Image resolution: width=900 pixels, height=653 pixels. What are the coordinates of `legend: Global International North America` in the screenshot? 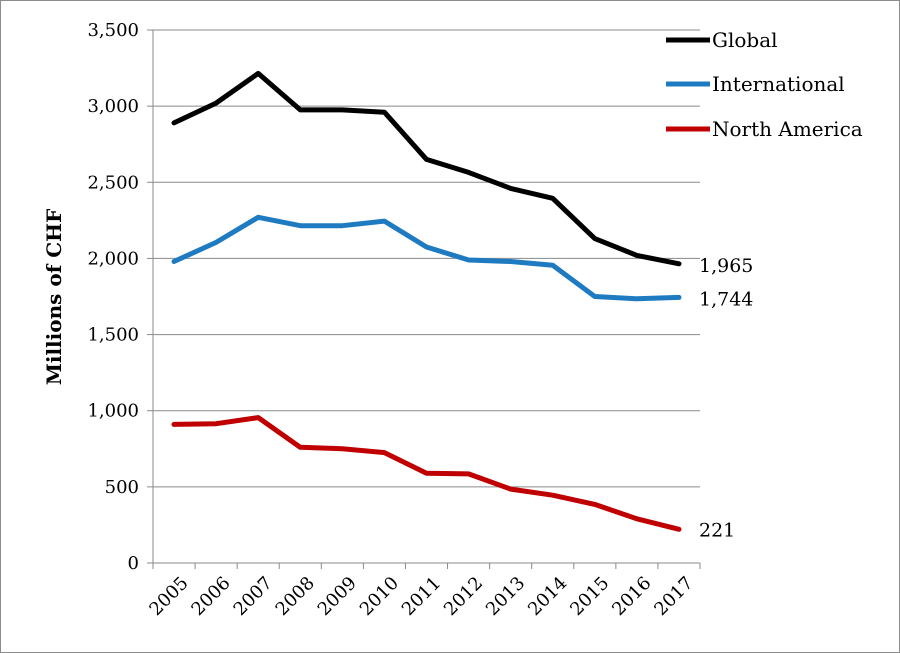 It's located at (764, 84).